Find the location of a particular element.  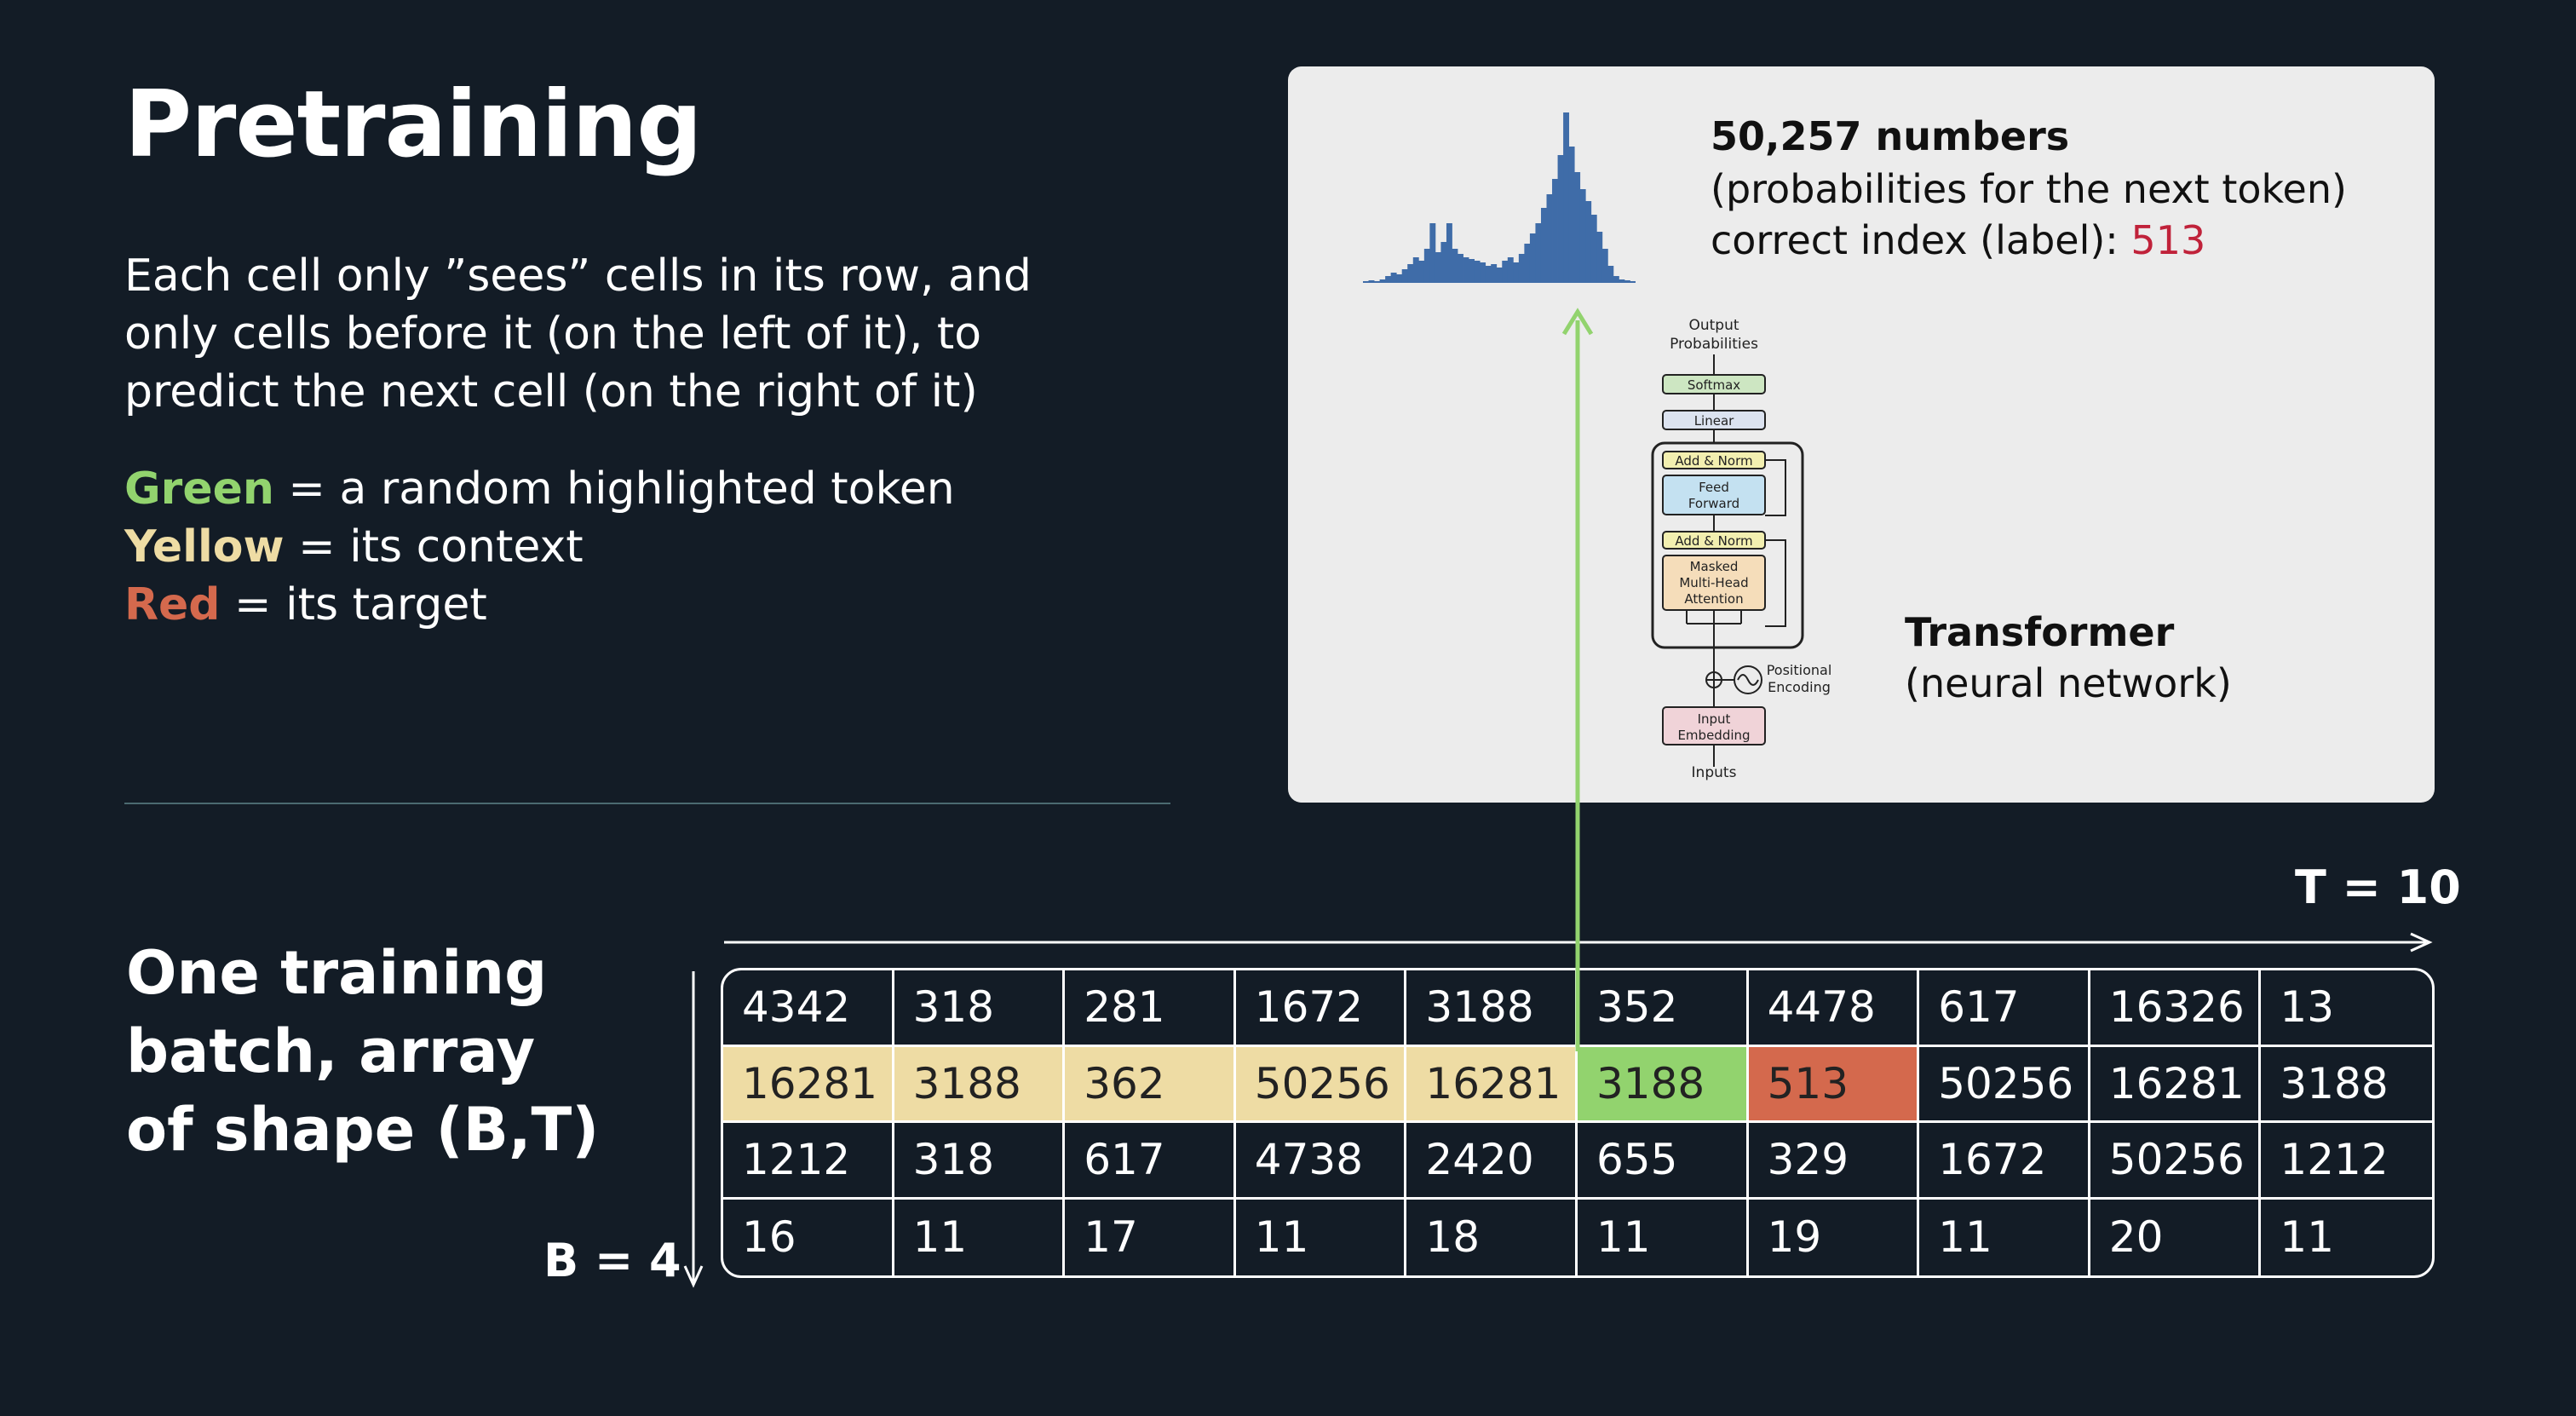

batch-cell: 13 is located at coordinates (2347, 1008).